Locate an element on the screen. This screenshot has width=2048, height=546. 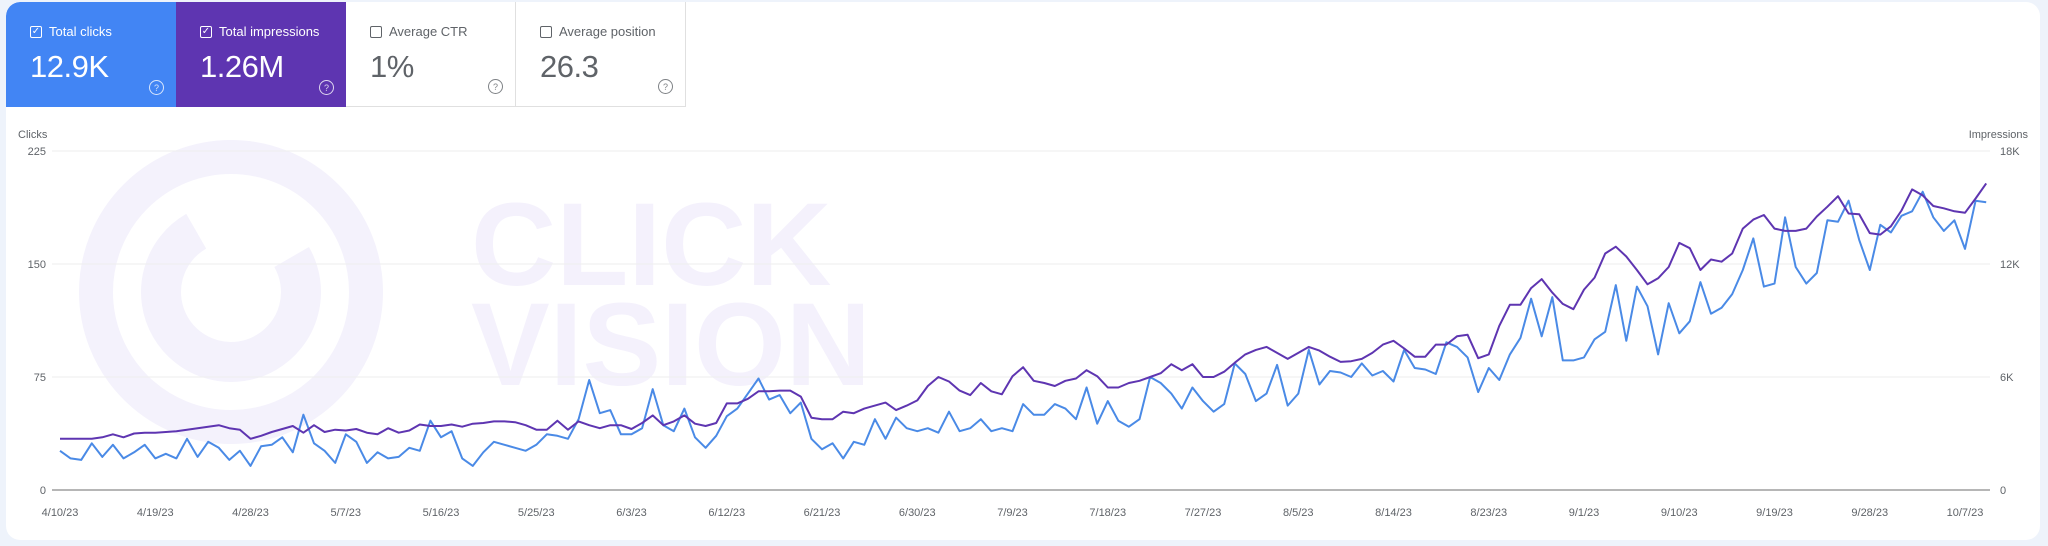
x-tick-label: 6/3/23 is located at coordinates (631, 513).